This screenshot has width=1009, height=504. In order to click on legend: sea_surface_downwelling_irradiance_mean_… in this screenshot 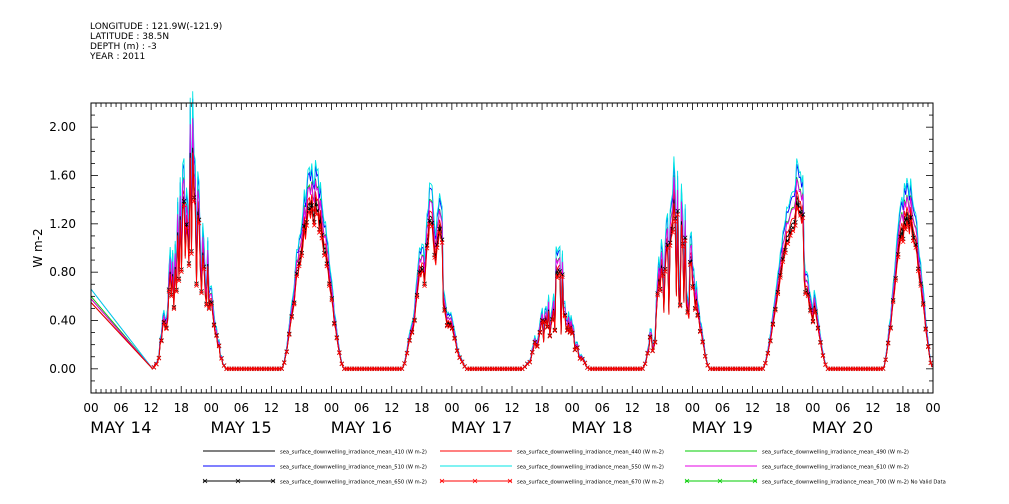, I will do `click(574, 468)`.